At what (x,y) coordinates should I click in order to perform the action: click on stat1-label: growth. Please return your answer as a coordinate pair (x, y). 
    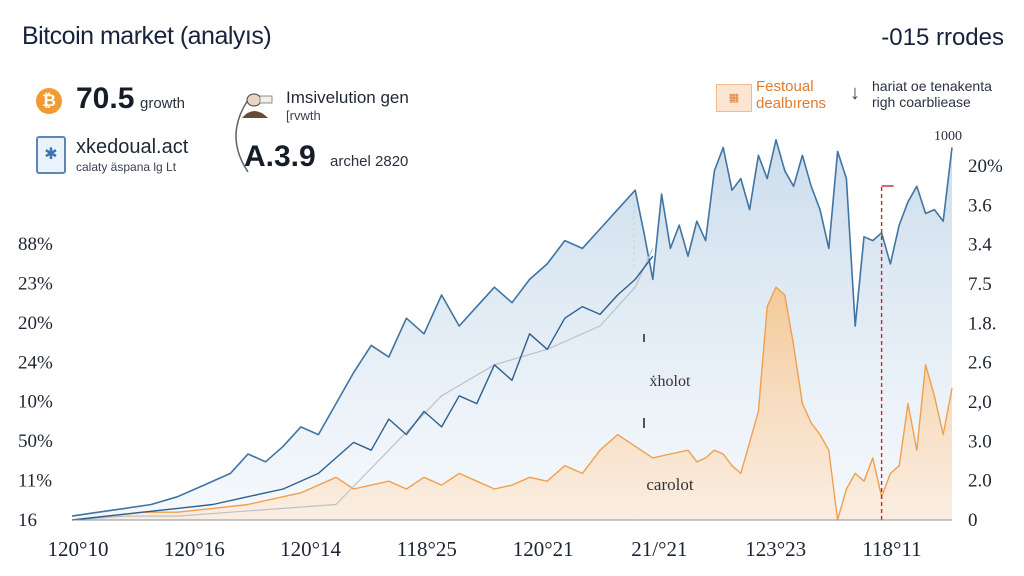
    Looking at the image, I should click on (163, 103).